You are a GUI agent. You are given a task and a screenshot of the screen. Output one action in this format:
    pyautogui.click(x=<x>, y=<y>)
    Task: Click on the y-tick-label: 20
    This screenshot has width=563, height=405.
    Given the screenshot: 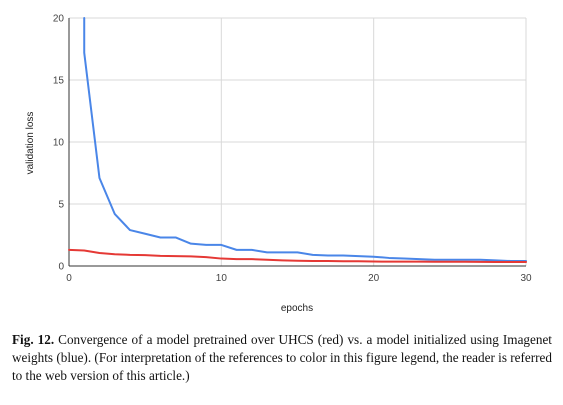 What is the action you would take?
    pyautogui.click(x=59, y=19)
    